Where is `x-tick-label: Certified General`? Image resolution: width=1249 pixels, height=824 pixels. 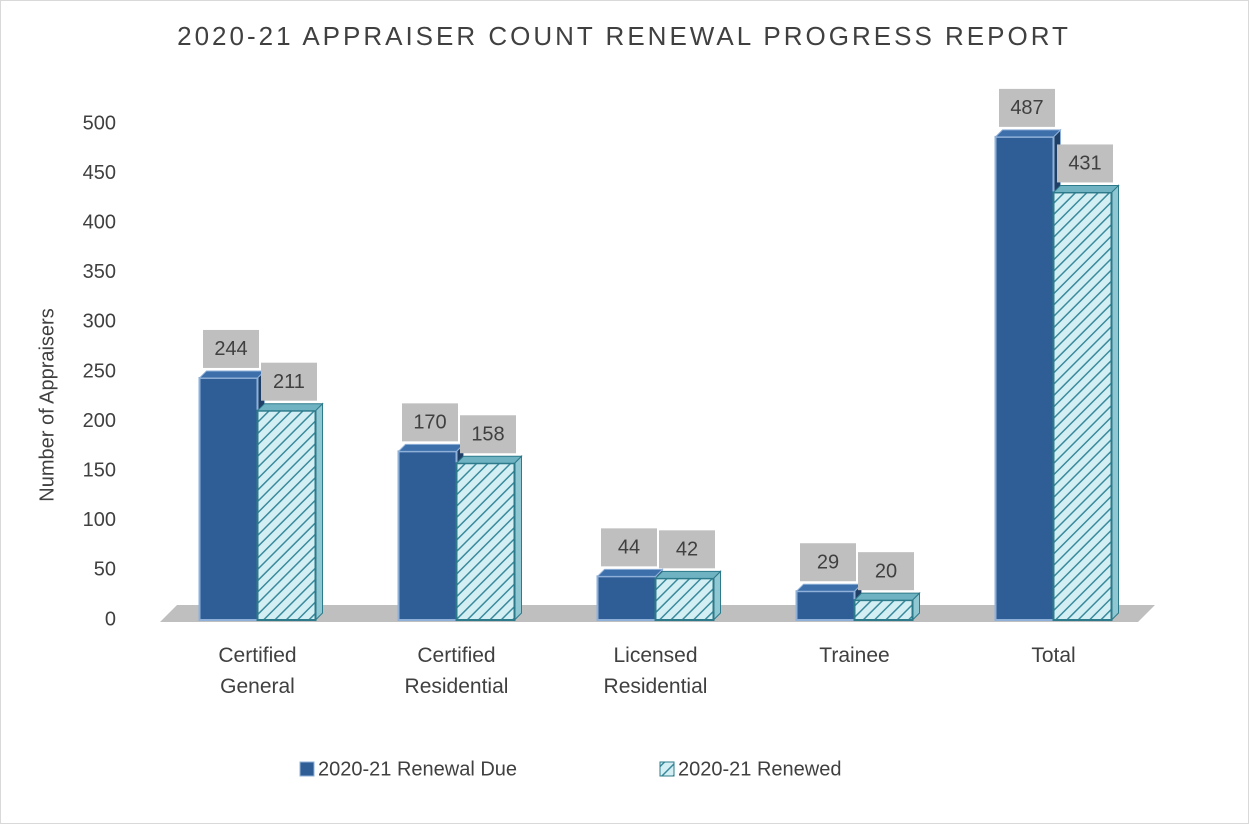
x-tick-label: Certified General is located at coordinates (257, 671).